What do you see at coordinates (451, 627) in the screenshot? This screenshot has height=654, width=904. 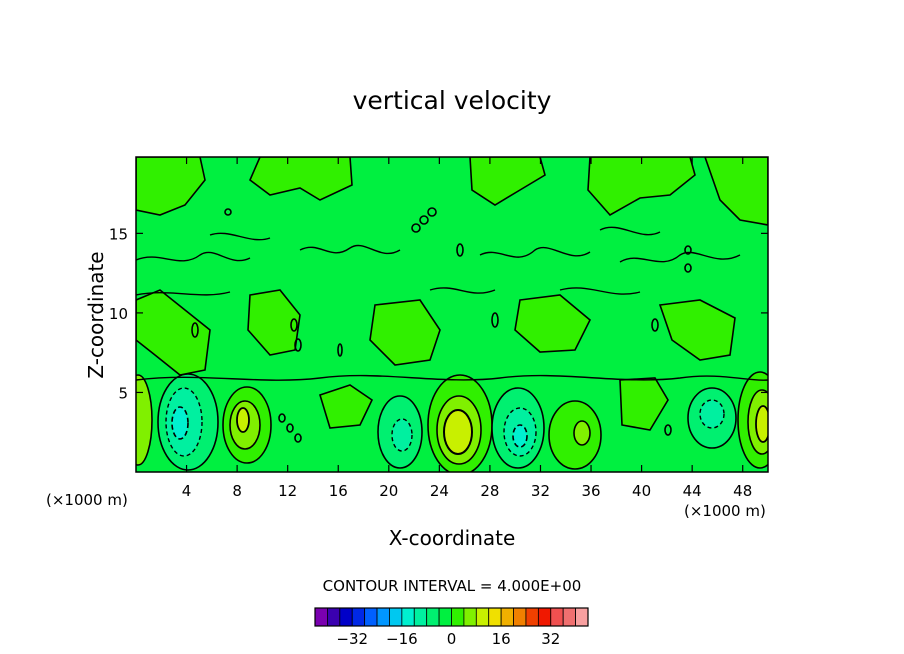 I see `colorbar: −32 −16 0 16 32` at bounding box center [451, 627].